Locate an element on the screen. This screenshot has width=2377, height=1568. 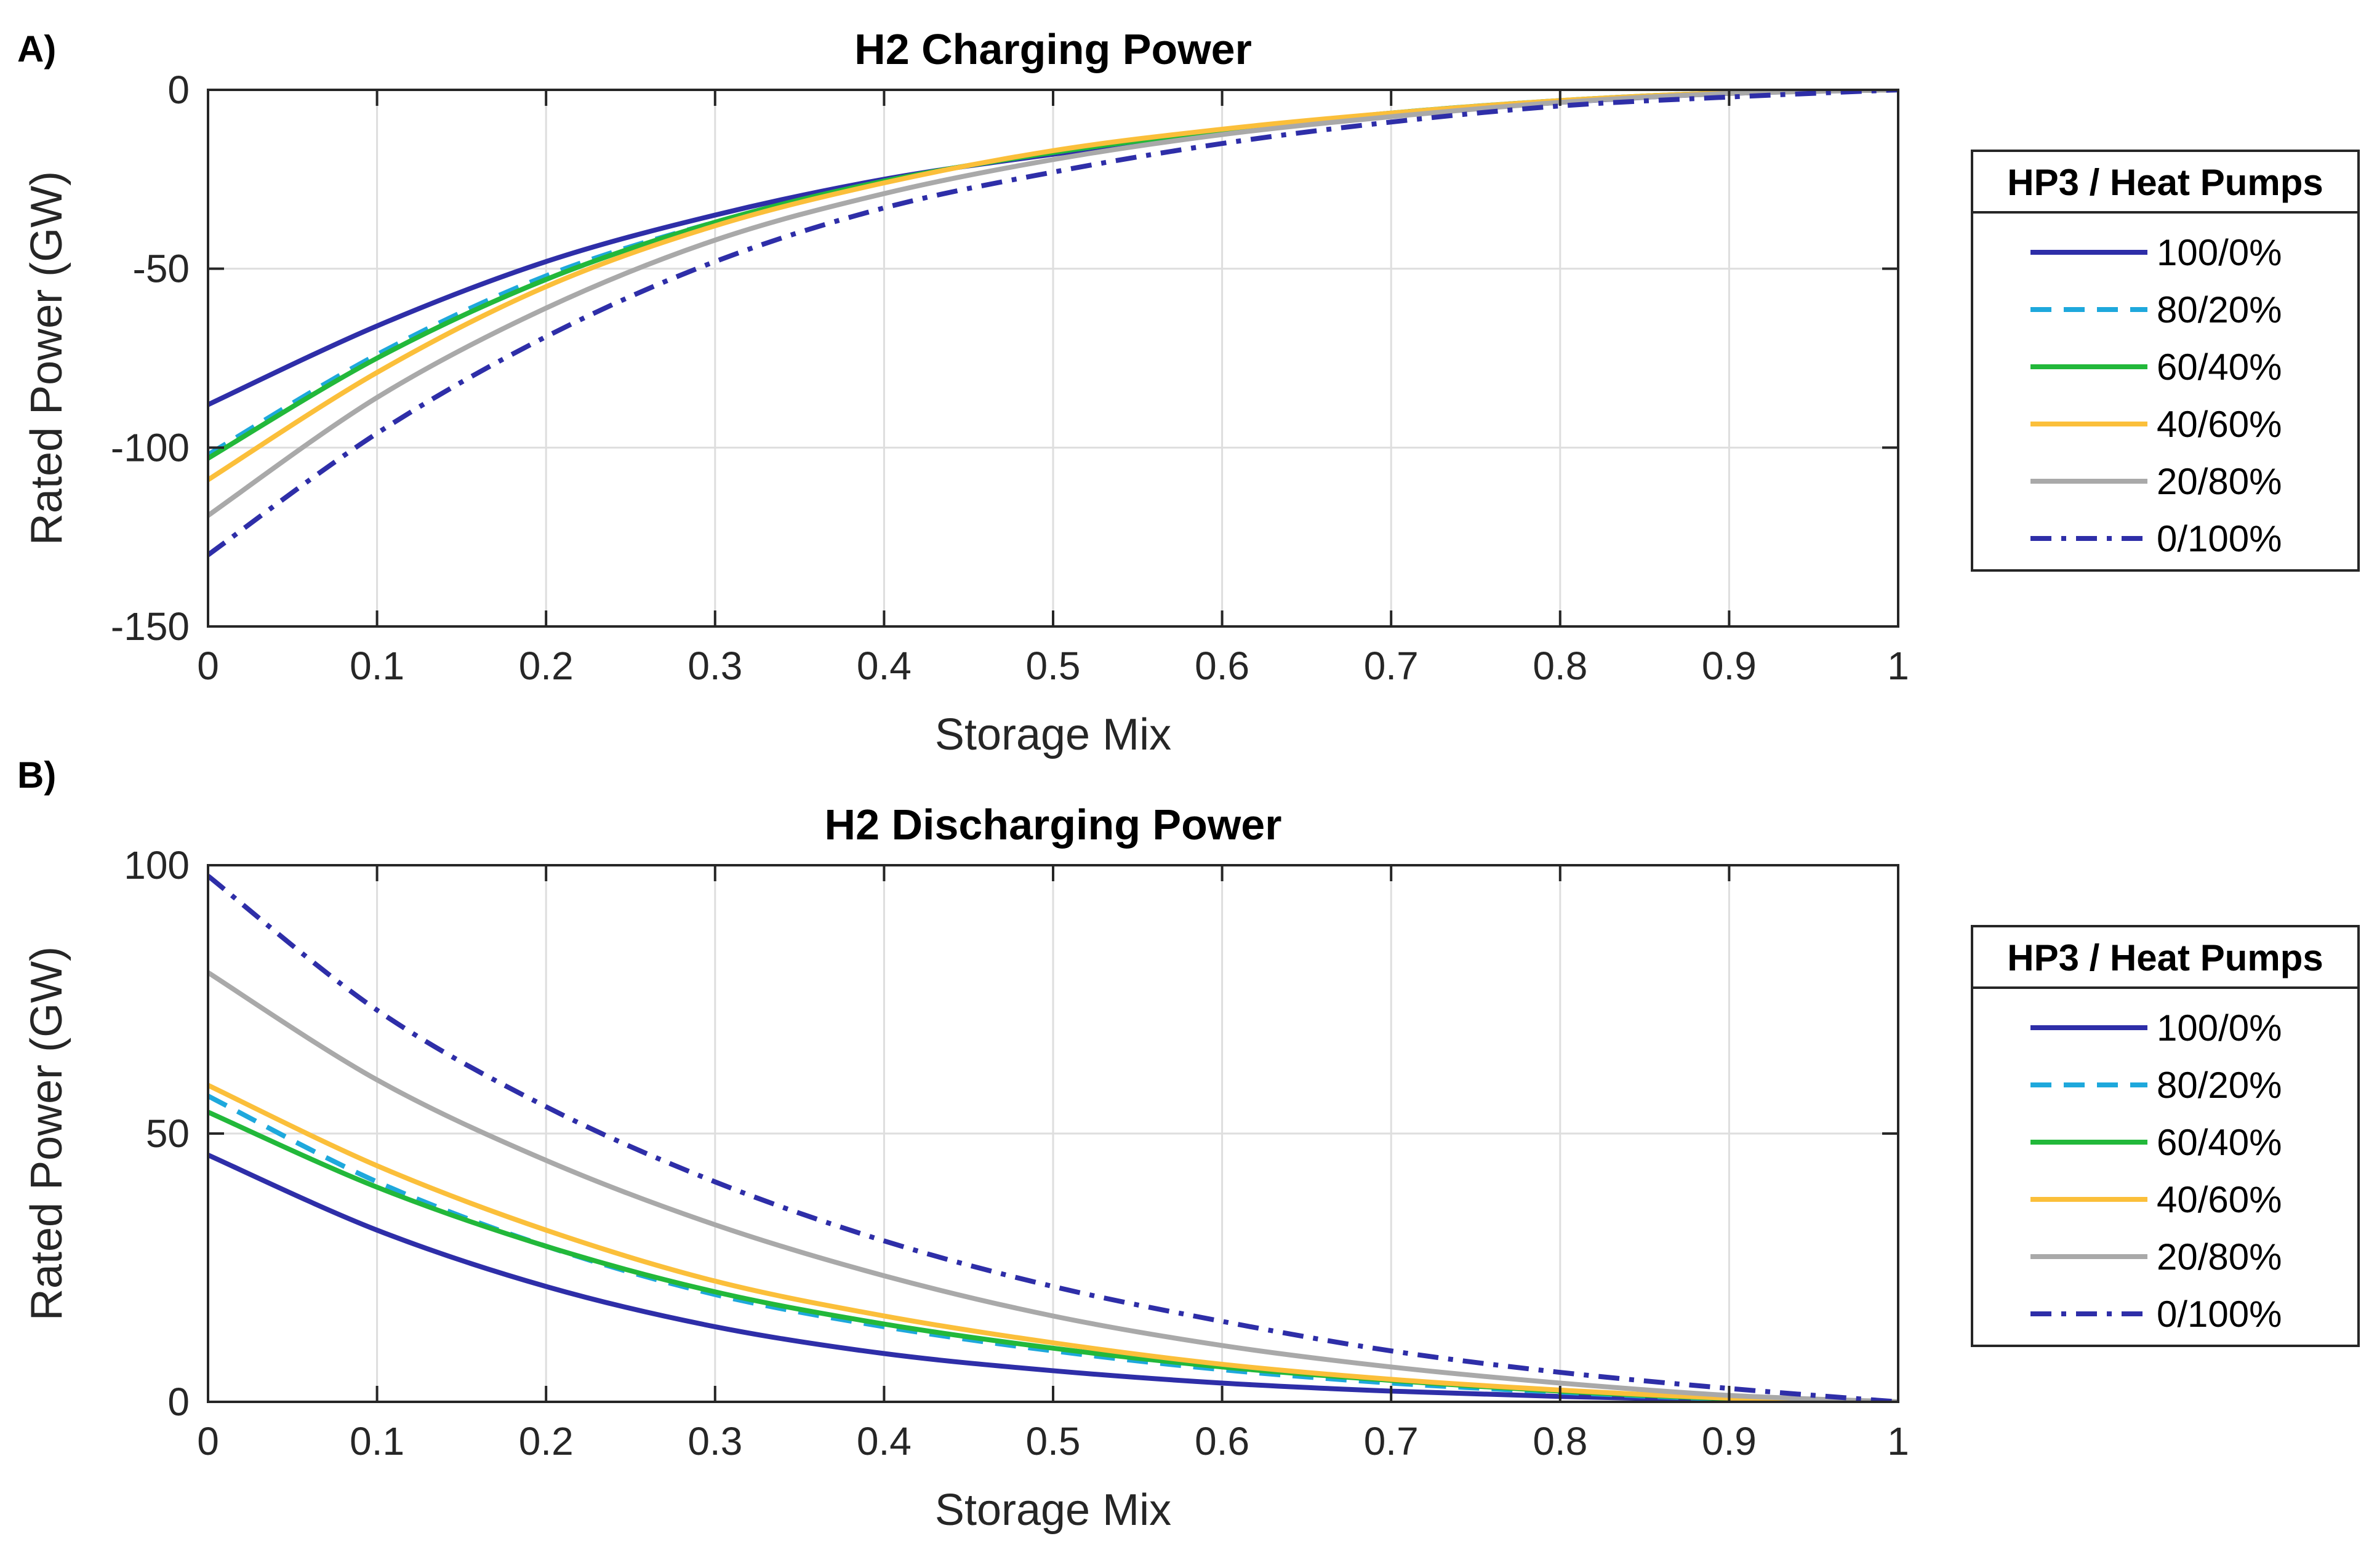
y-tick-label: 50 is located at coordinates (168, 1133).